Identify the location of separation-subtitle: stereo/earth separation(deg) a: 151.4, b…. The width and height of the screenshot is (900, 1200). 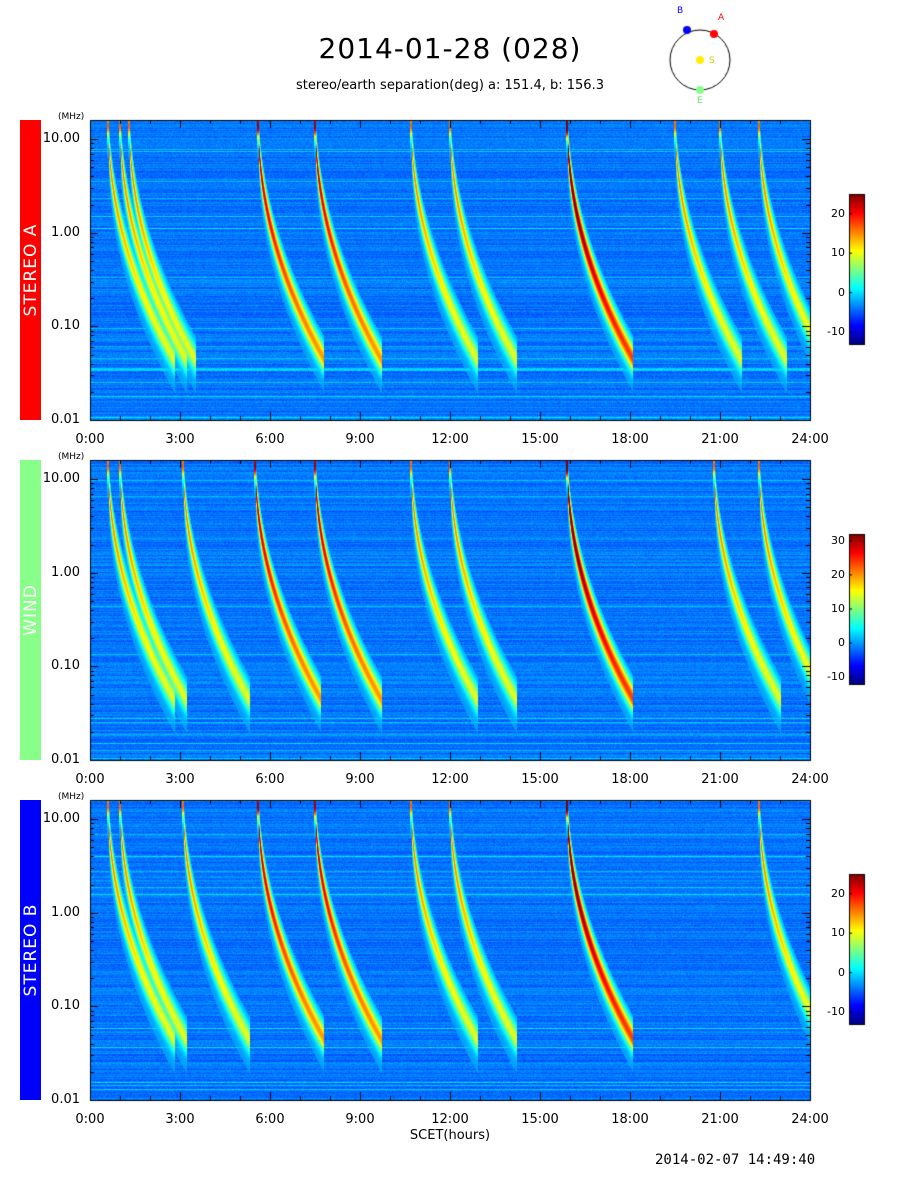
(450, 85).